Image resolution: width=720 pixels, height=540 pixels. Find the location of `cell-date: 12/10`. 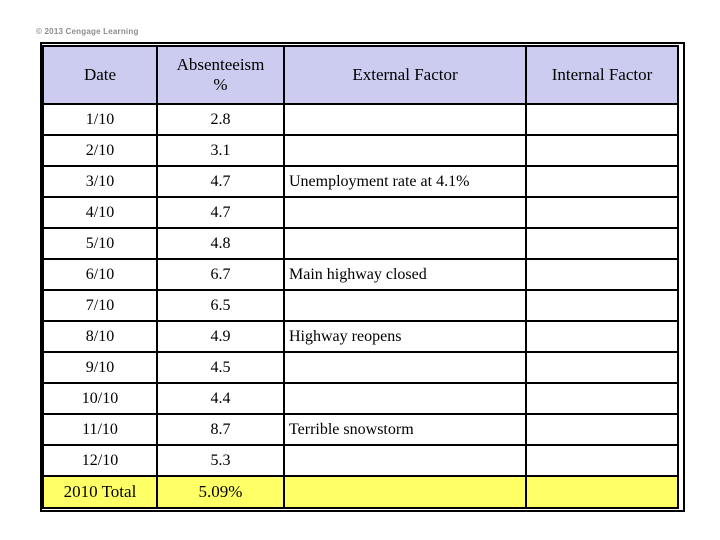

cell-date: 12/10 is located at coordinates (100, 460).